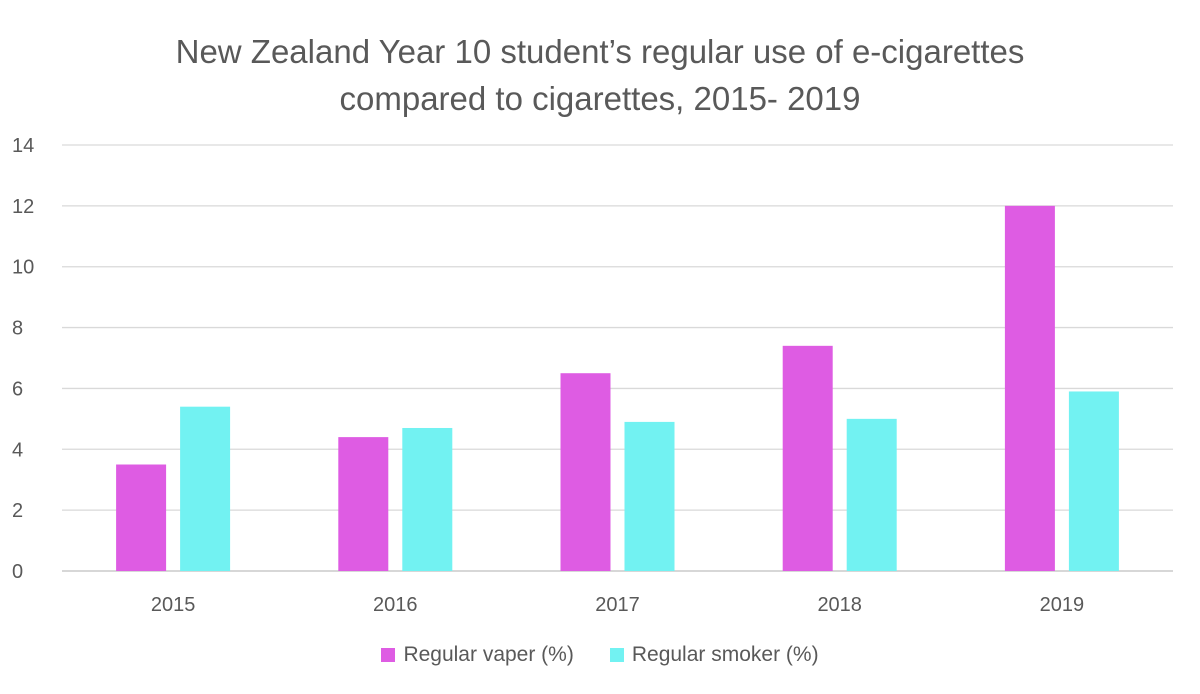  What do you see at coordinates (725, 654) in the screenshot?
I see `legend-label-smoker: Regular smoker (%)` at bounding box center [725, 654].